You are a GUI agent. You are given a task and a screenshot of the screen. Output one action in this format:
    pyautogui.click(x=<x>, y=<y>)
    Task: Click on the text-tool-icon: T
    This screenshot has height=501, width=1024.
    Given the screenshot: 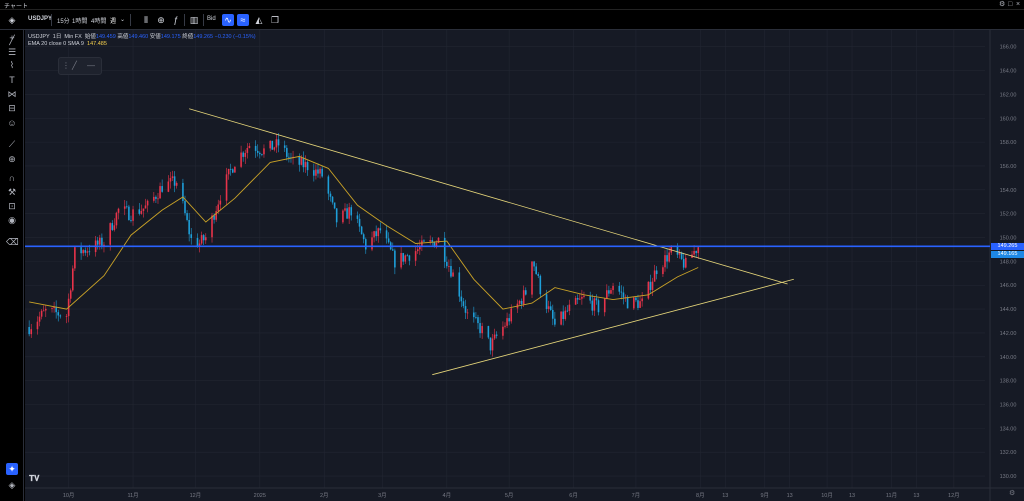 What is the action you would take?
    pyautogui.click(x=12, y=80)
    